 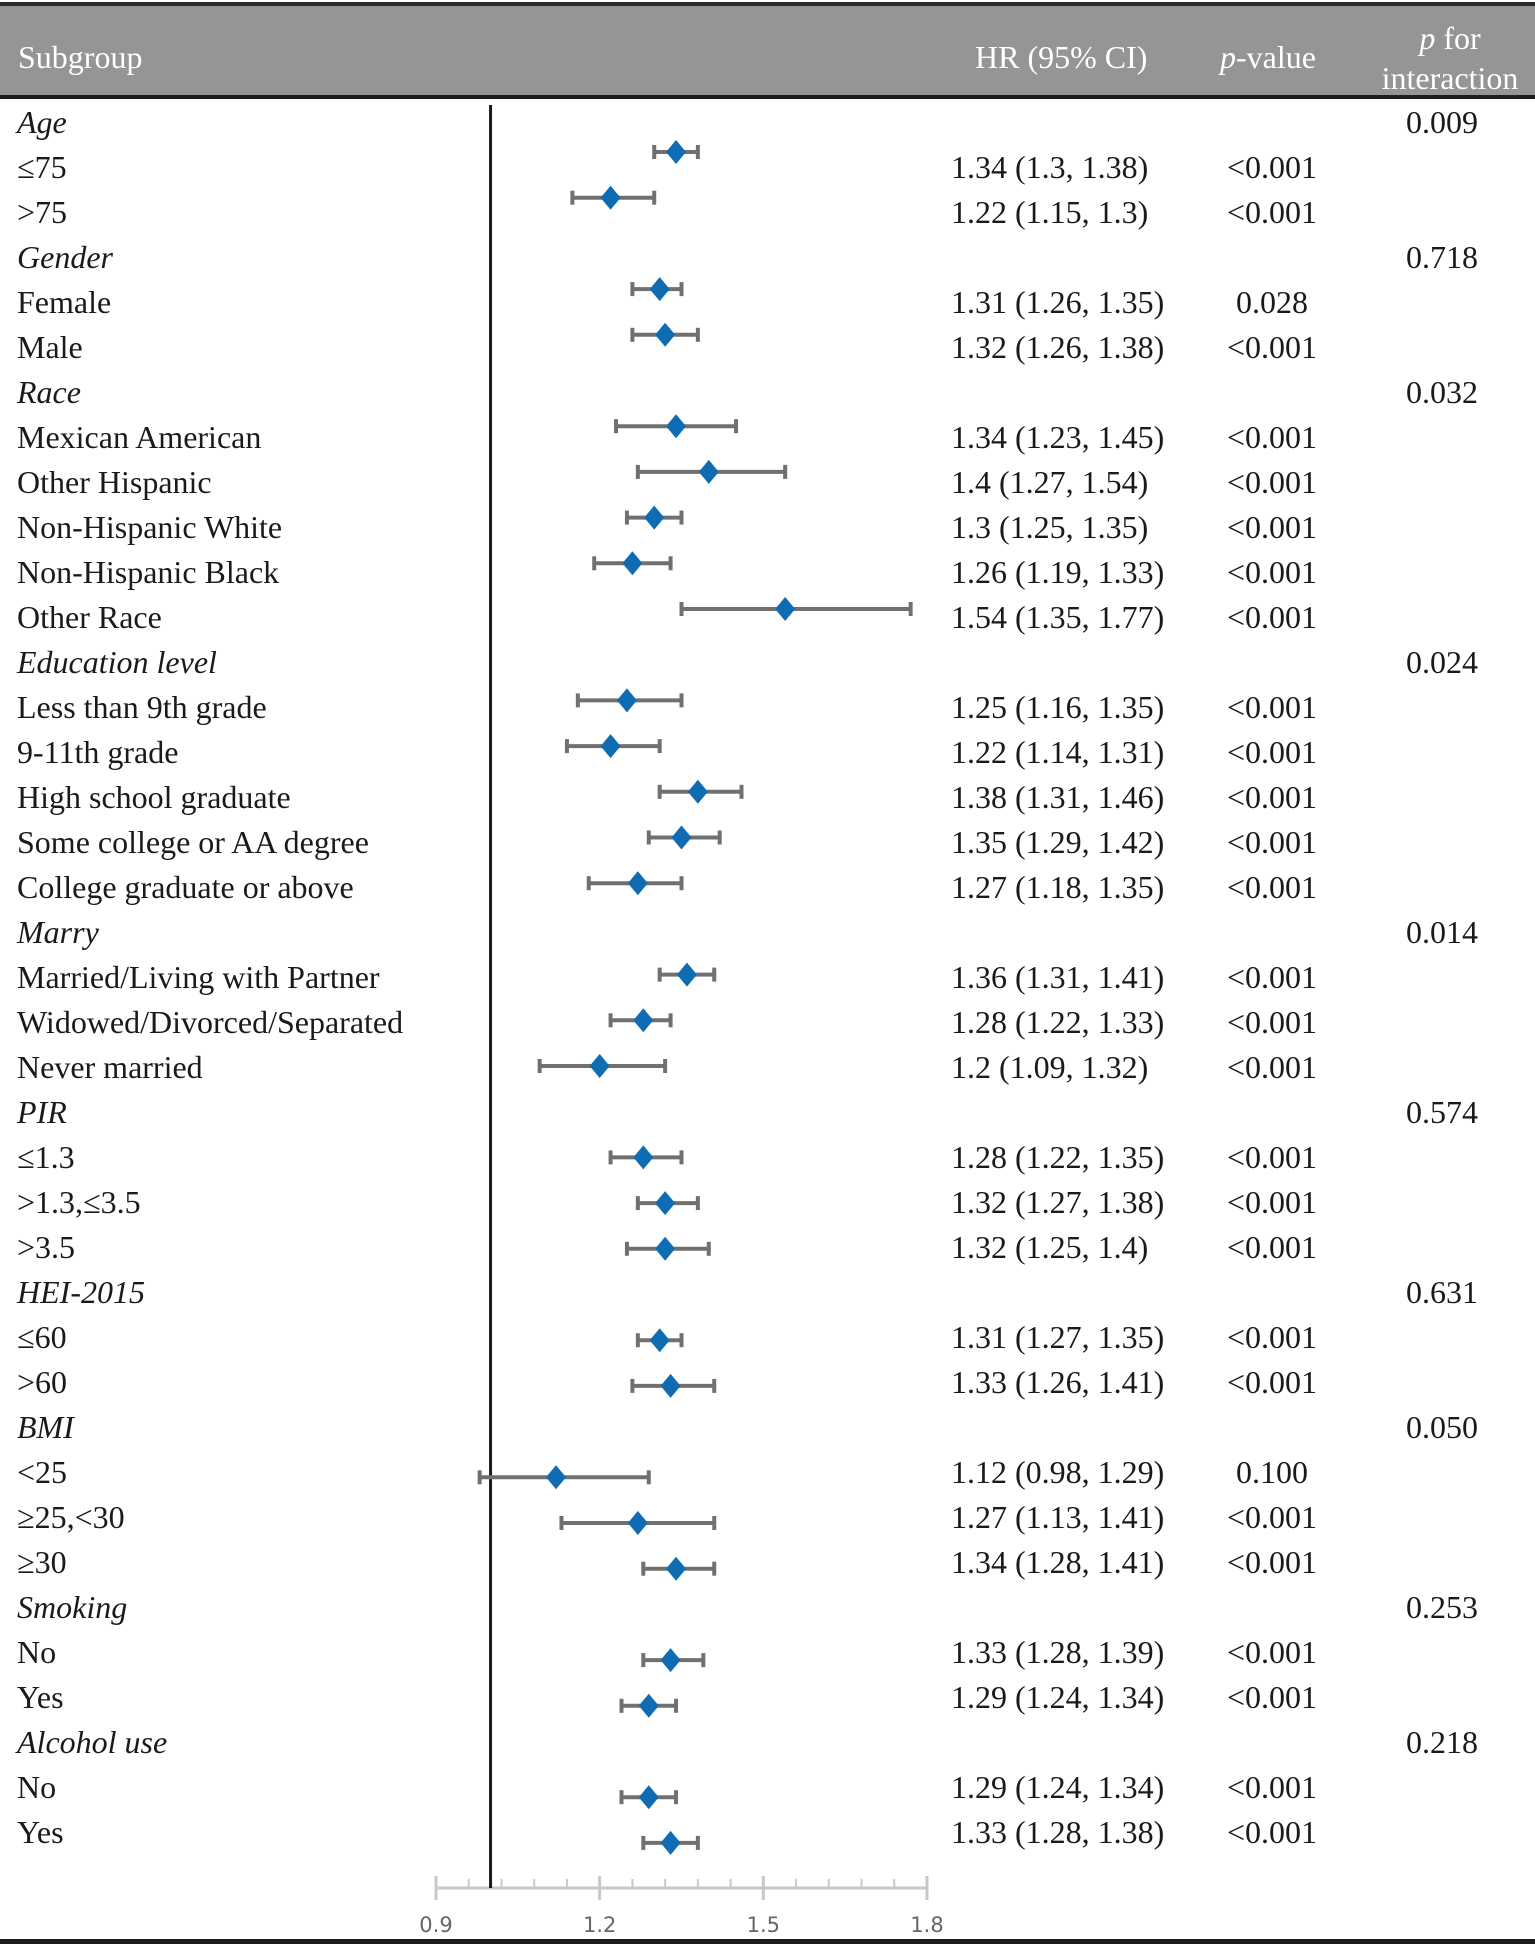 I want to click on p-interaction-value: 0.631, so click(x=1442, y=1292).